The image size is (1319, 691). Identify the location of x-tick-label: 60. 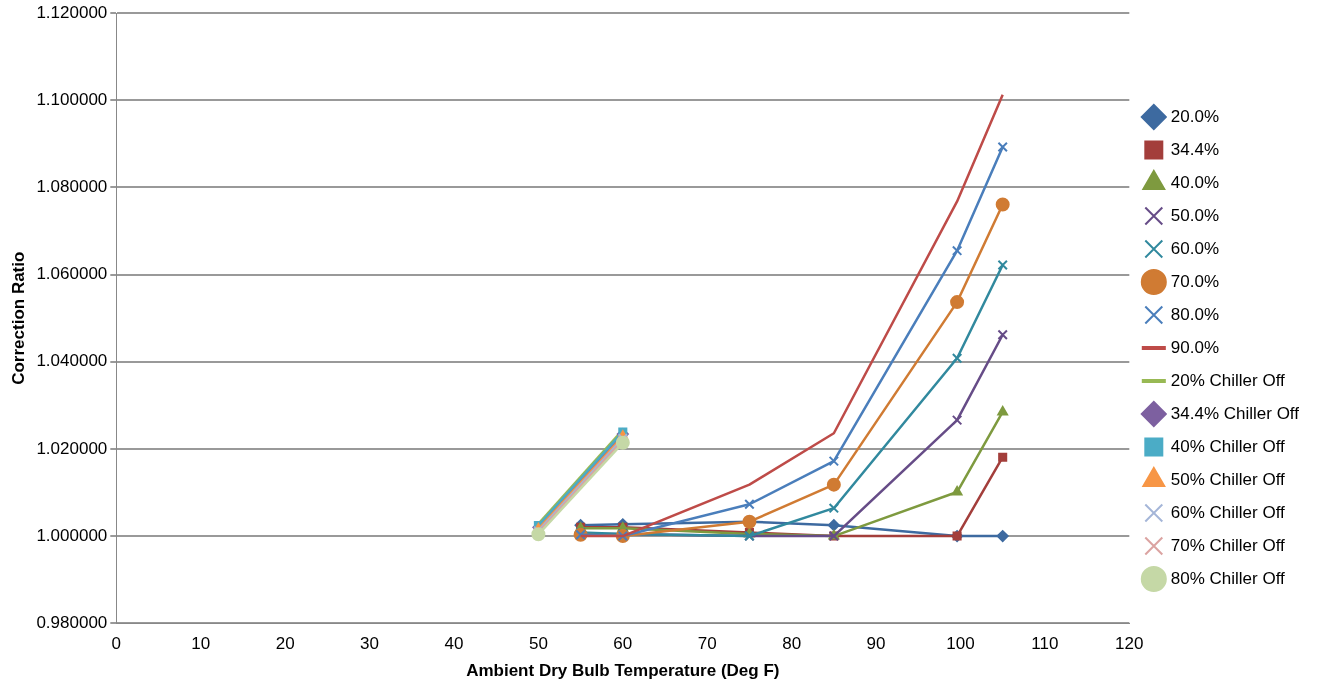
(623, 644).